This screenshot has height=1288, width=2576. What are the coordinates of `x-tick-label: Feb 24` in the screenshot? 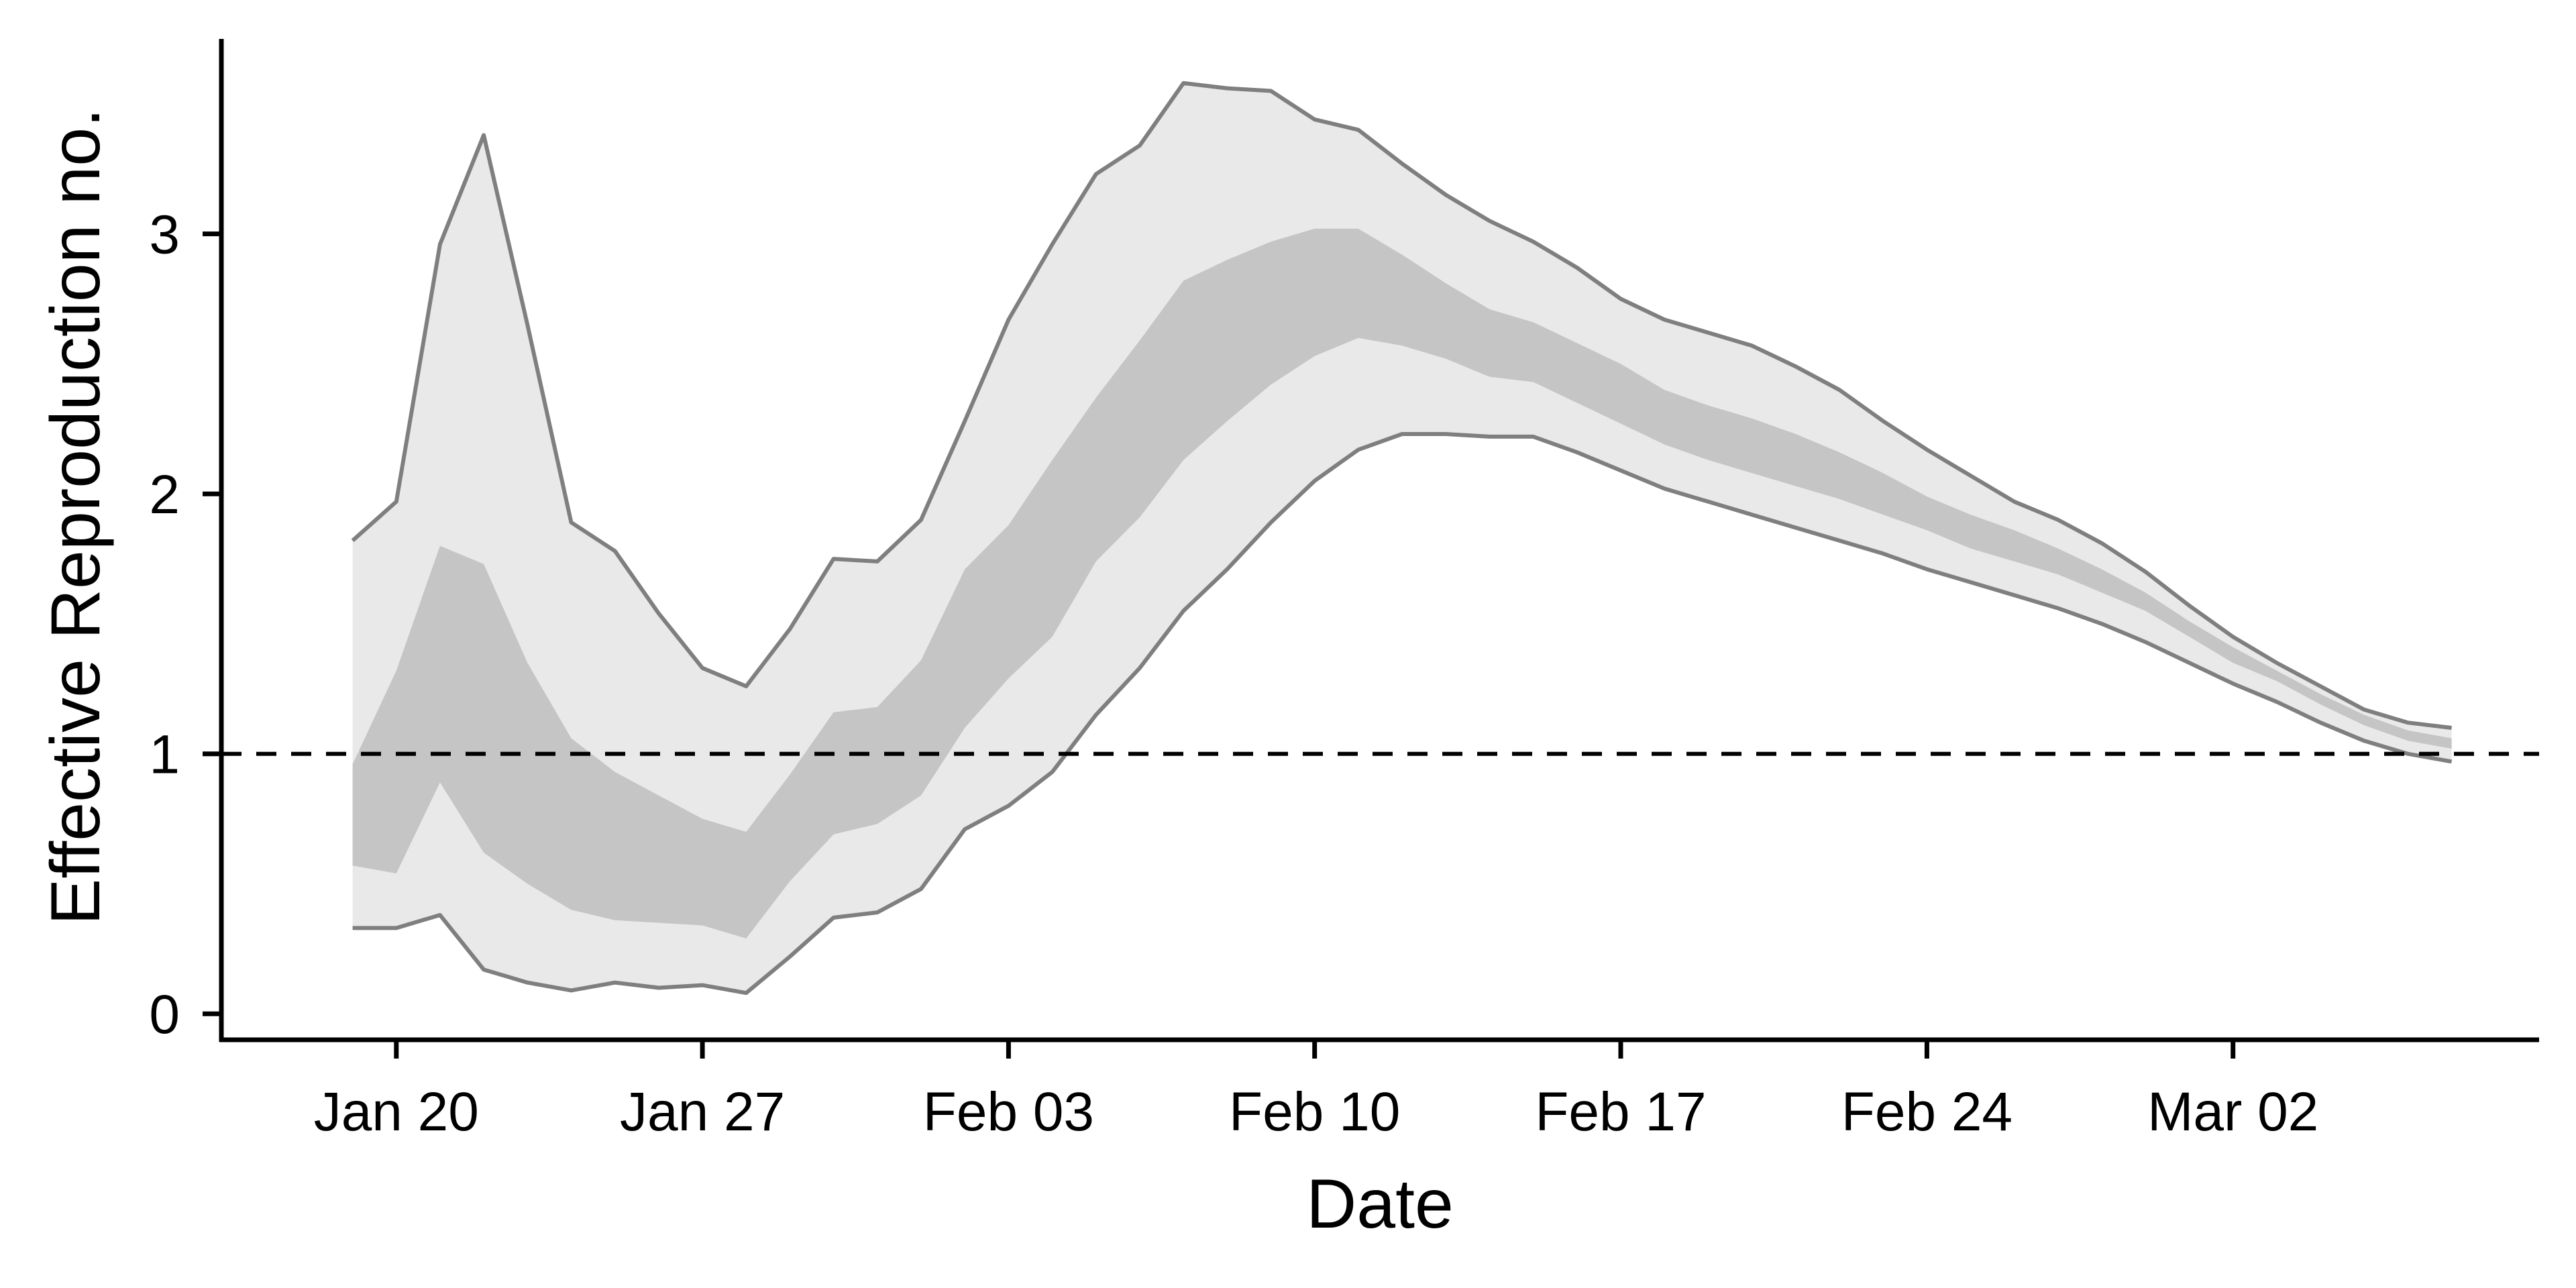 It's located at (1926, 1111).